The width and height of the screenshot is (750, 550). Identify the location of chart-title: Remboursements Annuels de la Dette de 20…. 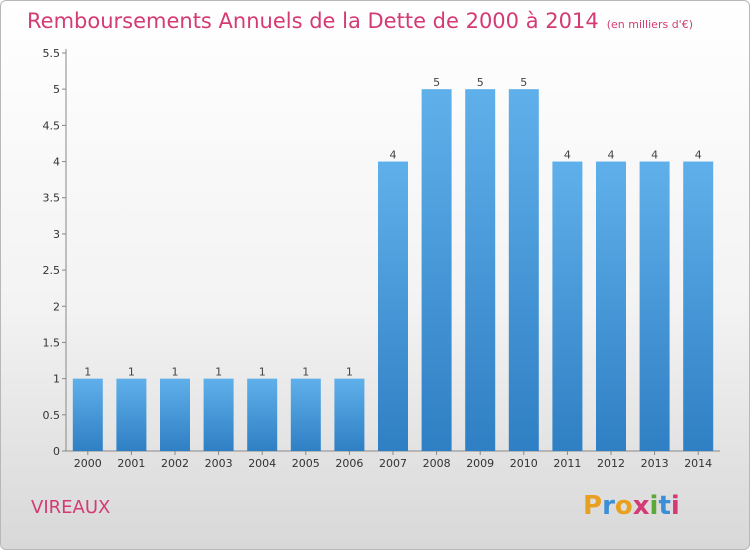
(360, 21).